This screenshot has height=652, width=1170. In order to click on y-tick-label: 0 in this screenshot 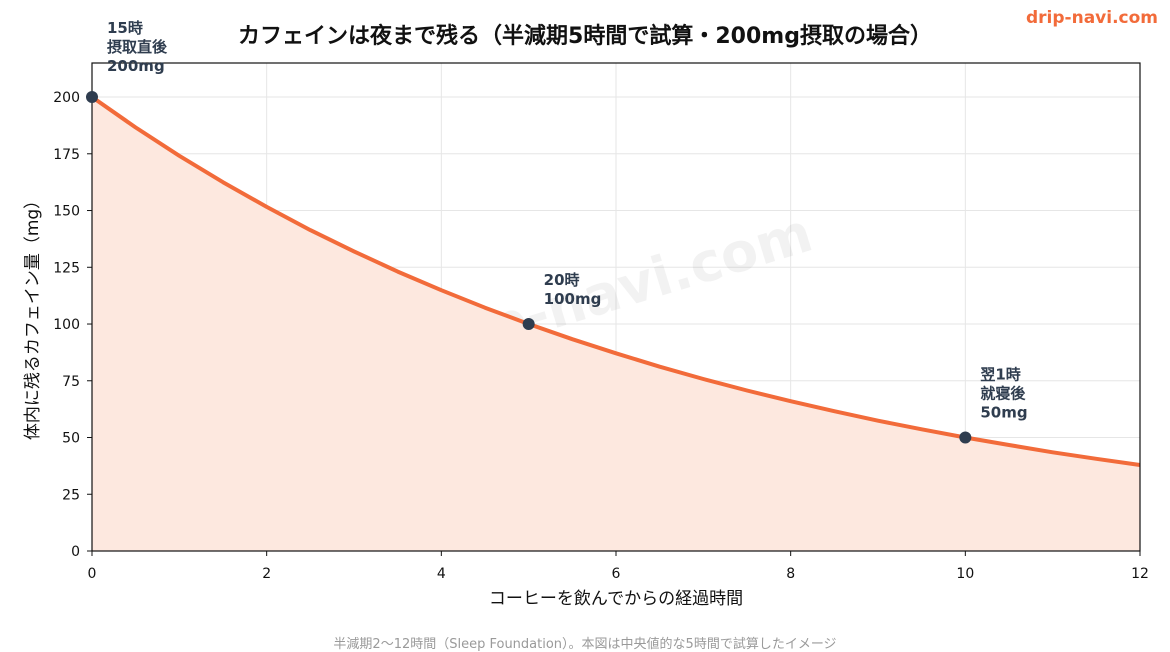, I will do `click(75, 552)`.